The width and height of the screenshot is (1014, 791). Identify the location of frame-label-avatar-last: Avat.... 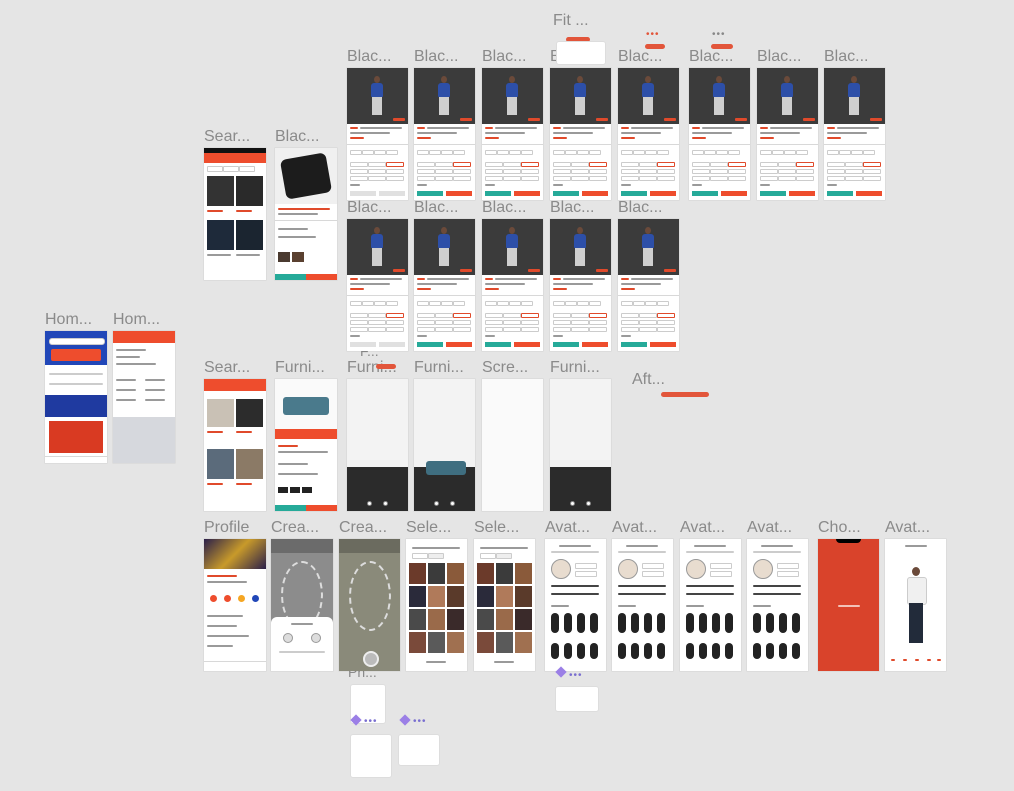
(908, 527).